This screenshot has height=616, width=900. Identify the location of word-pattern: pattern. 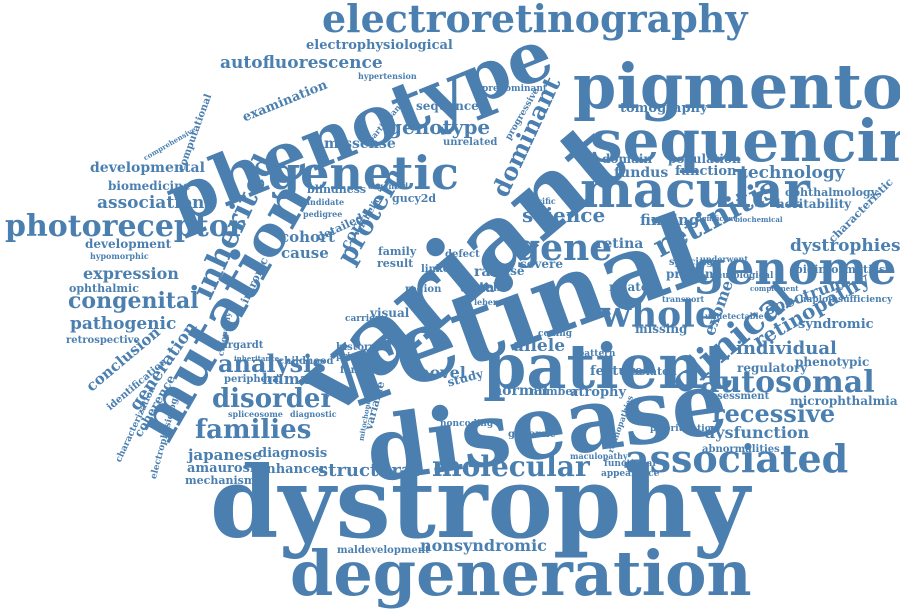
(597, 354).